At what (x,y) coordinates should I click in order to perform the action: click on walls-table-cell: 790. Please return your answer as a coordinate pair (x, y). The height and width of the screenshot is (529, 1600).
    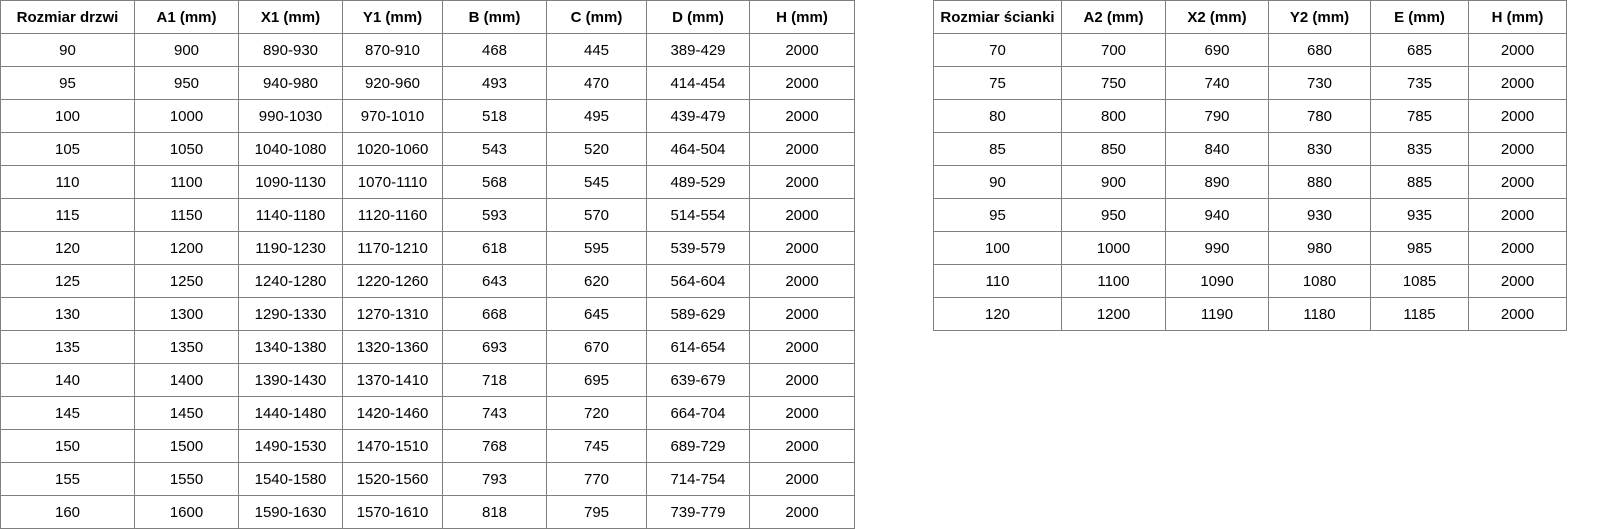
    Looking at the image, I should click on (1217, 116).